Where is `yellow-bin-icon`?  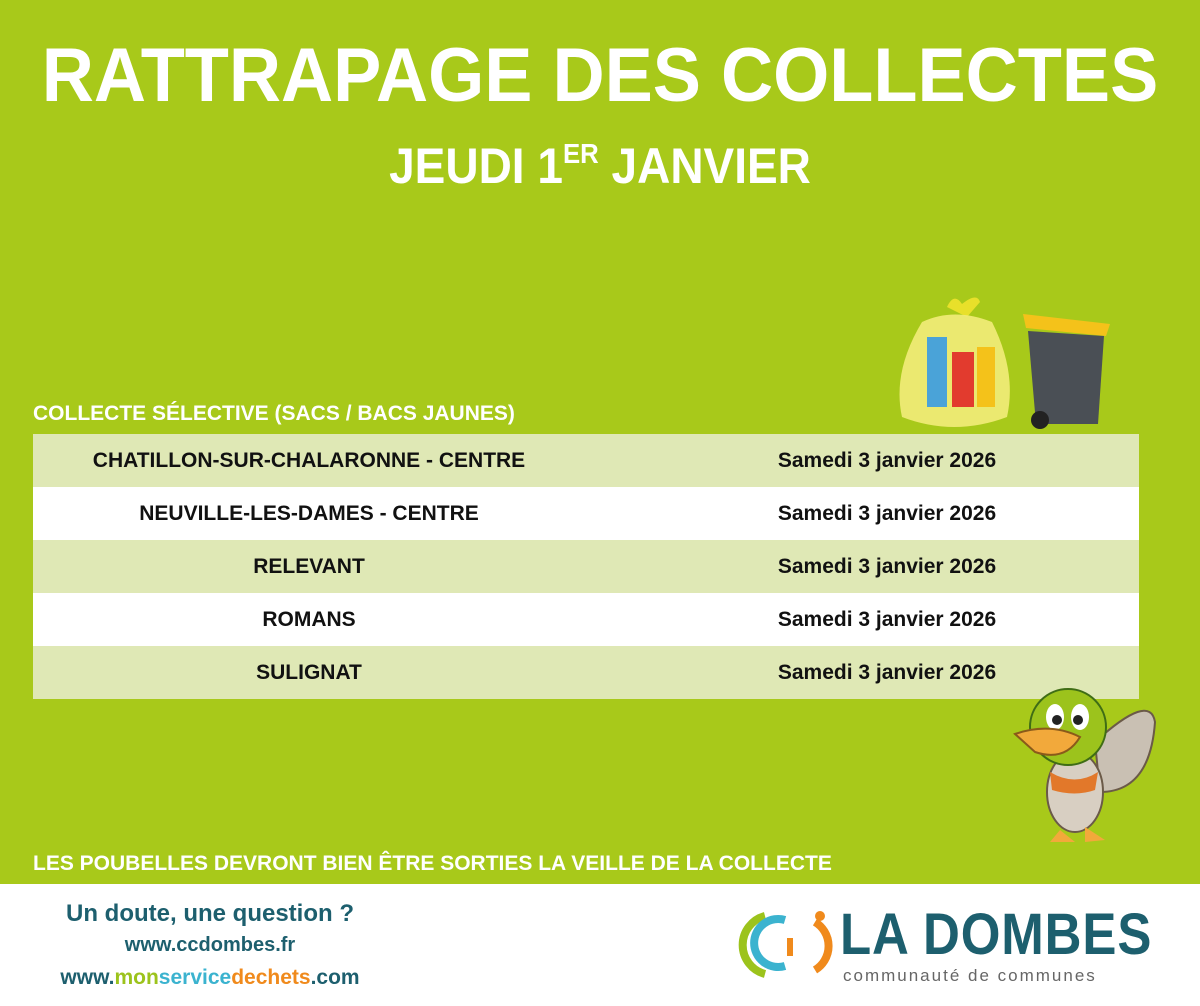 yellow-bin-icon is located at coordinates (1066, 371).